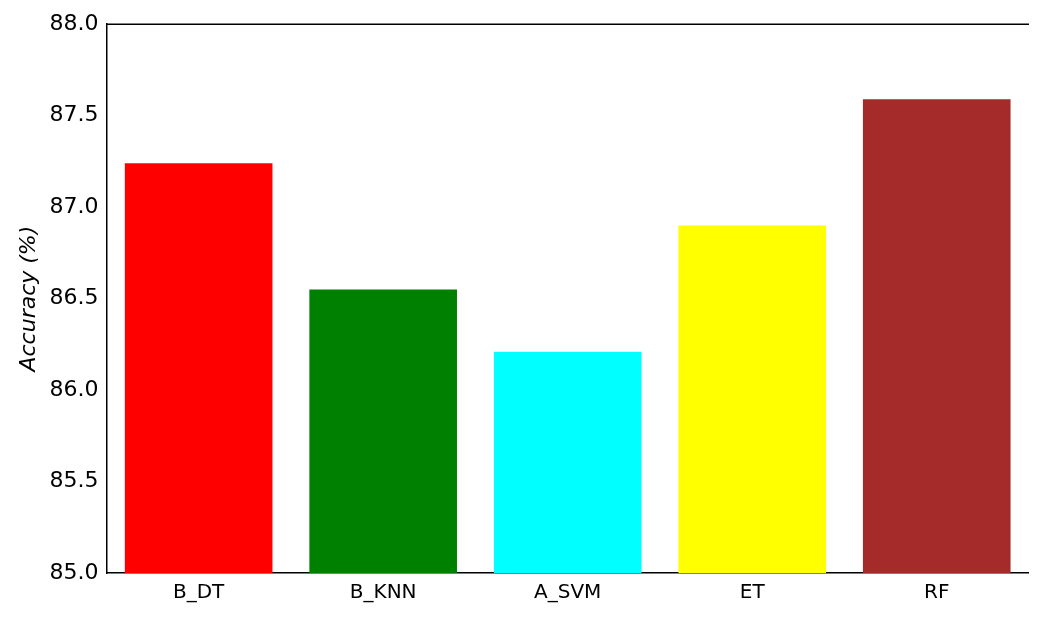 This screenshot has width=1037, height=622. I want to click on x-tick-label: A_SVM, so click(568, 591).